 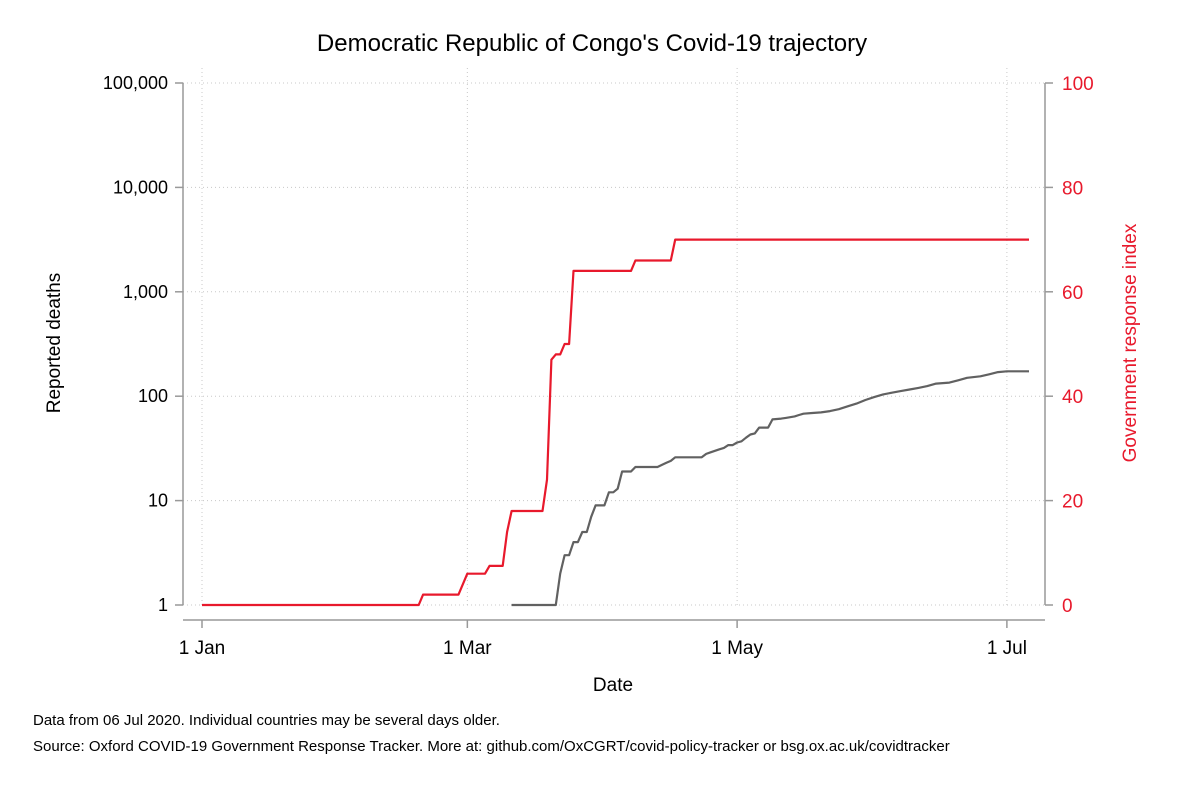 What do you see at coordinates (202, 648) in the screenshot?
I see `x-tick-label: 1 Jan` at bounding box center [202, 648].